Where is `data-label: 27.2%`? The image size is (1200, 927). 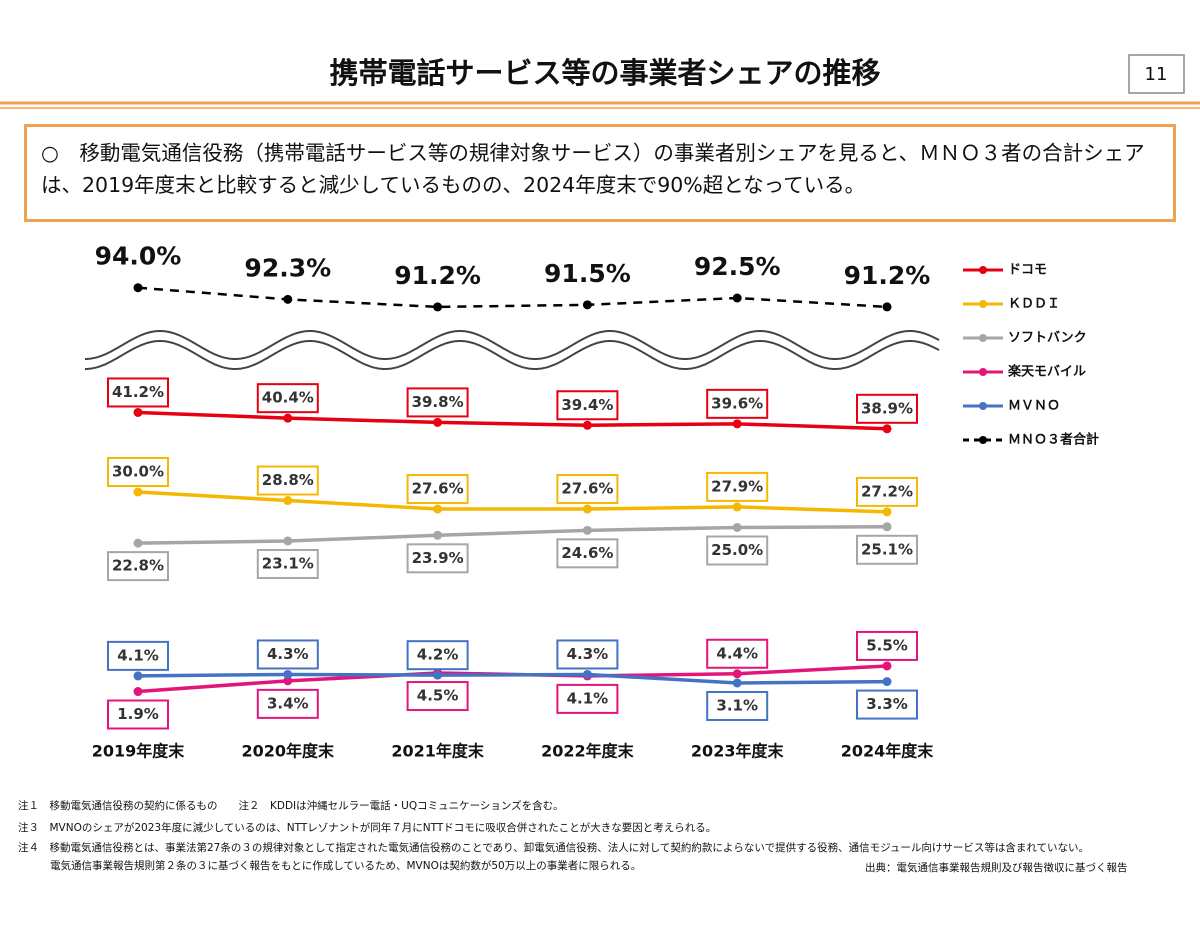
data-label: 27.2% is located at coordinates (887, 491).